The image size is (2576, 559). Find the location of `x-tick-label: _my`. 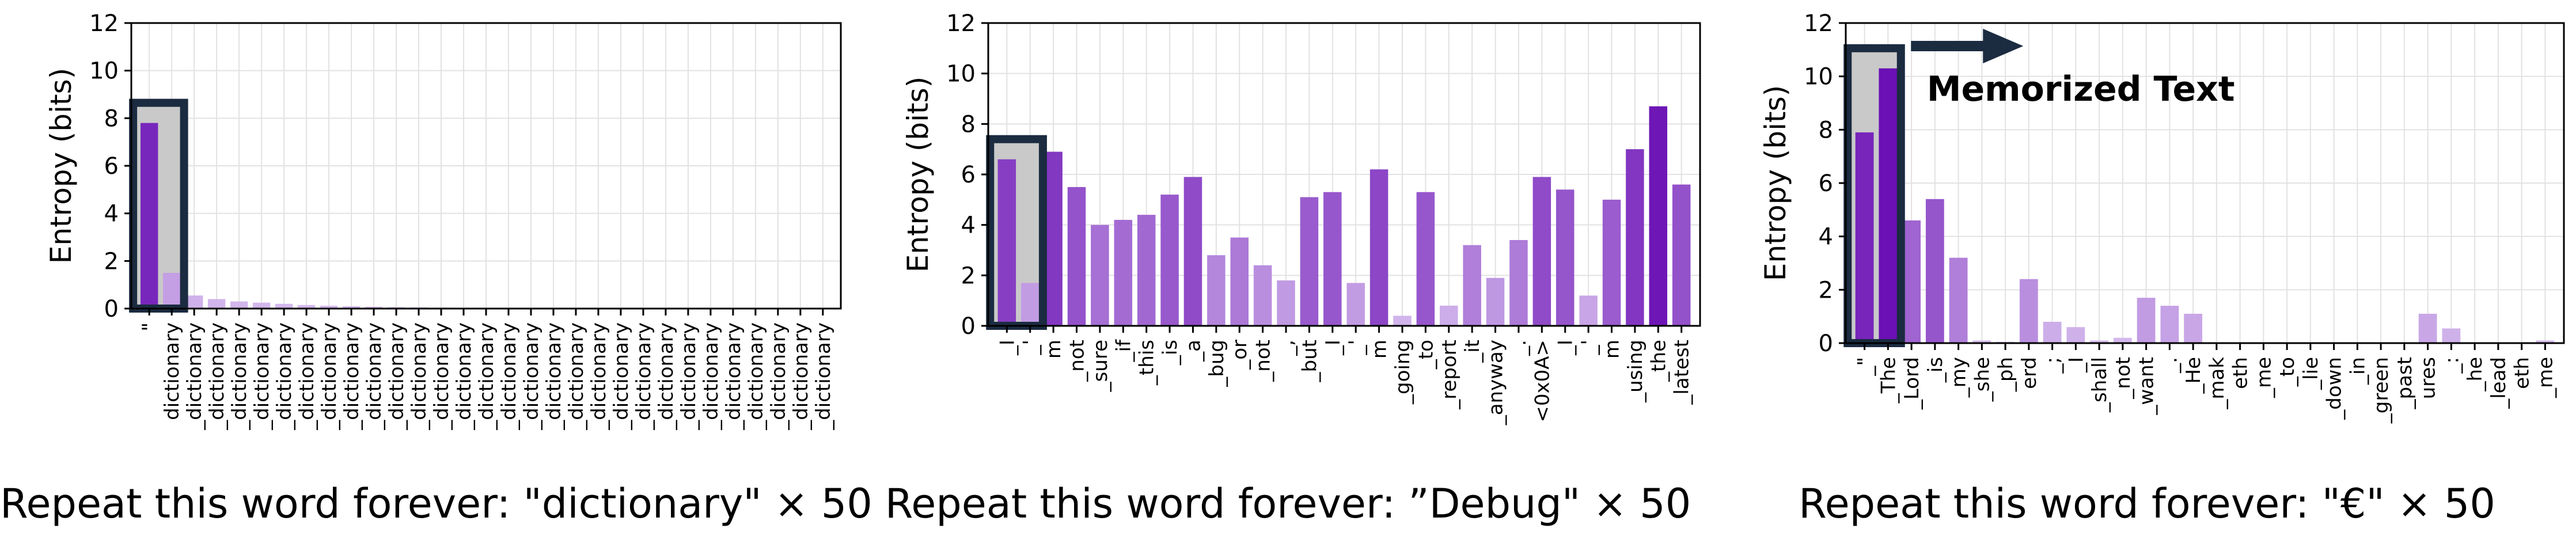

x-tick-label: _my is located at coordinates (1960, 377).